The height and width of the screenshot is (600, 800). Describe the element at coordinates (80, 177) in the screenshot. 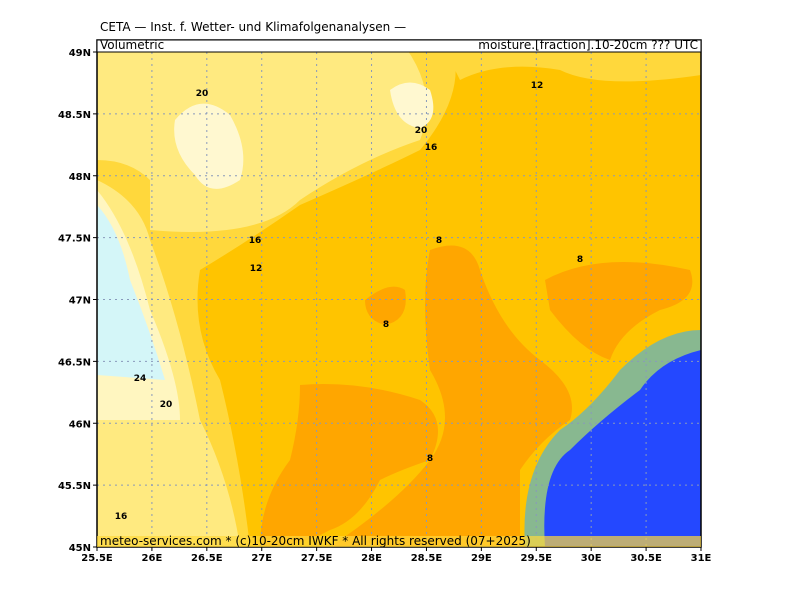

I see `y-tick-label: 48N` at that location.